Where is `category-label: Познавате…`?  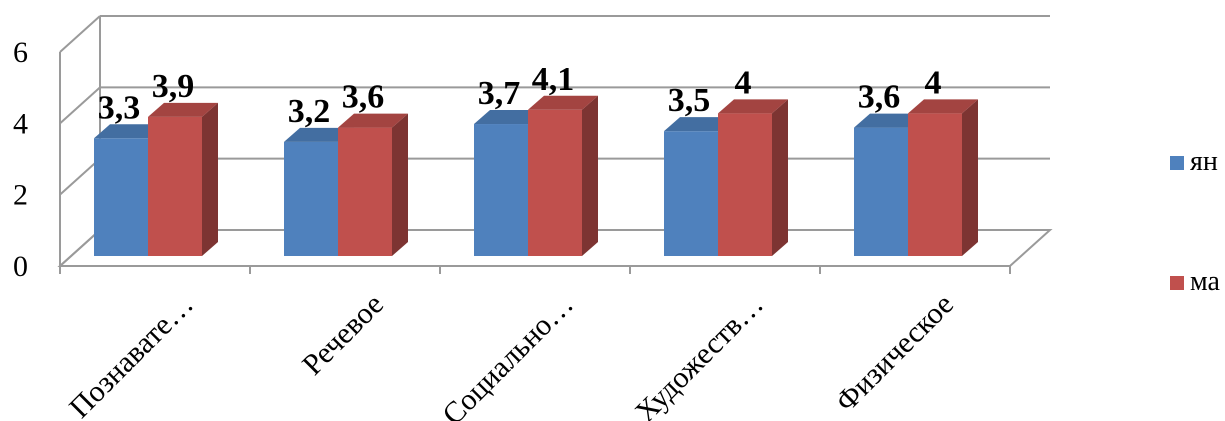
category-label: Познавате… is located at coordinates (131, 354).